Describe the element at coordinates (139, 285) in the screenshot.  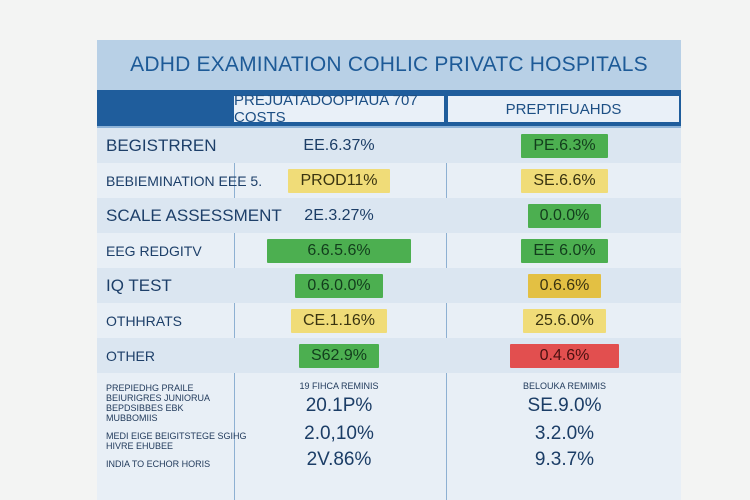
I see `row-label: IQ TEST` at that location.